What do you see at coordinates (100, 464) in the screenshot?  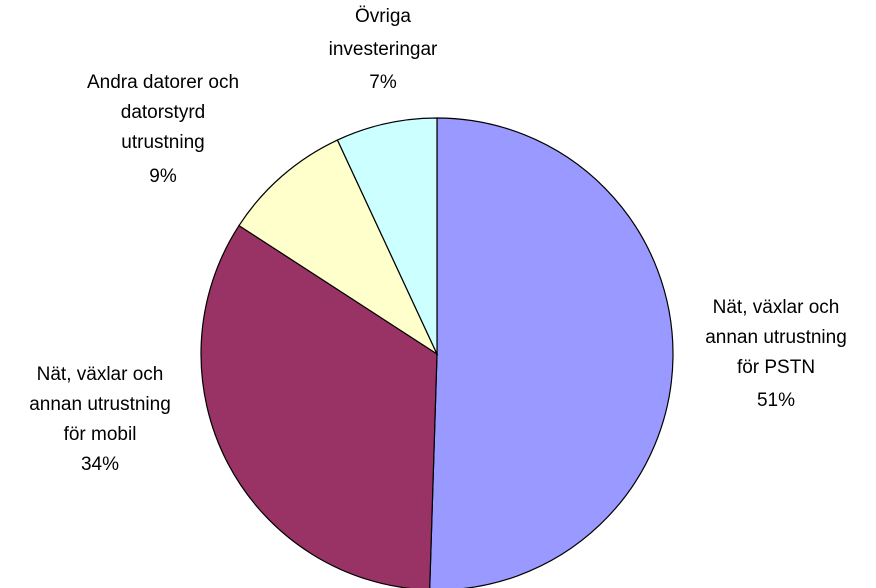 I see `slice-value-label: 34%` at bounding box center [100, 464].